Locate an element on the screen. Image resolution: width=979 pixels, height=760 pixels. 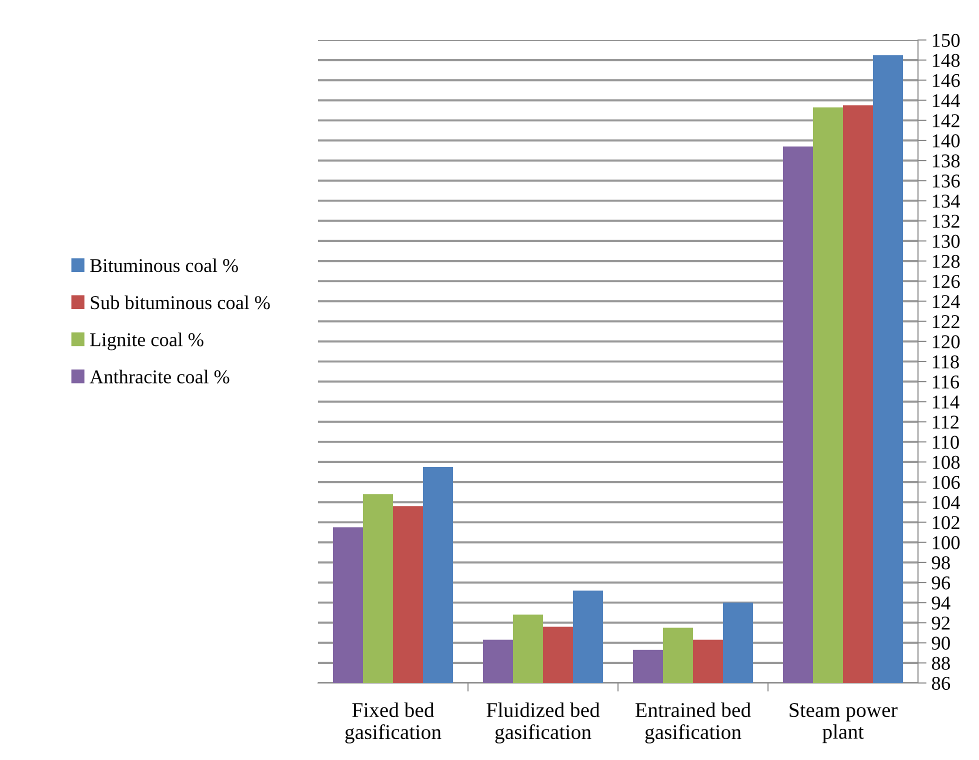
y-tick-label: 112 is located at coordinates (945, 422).